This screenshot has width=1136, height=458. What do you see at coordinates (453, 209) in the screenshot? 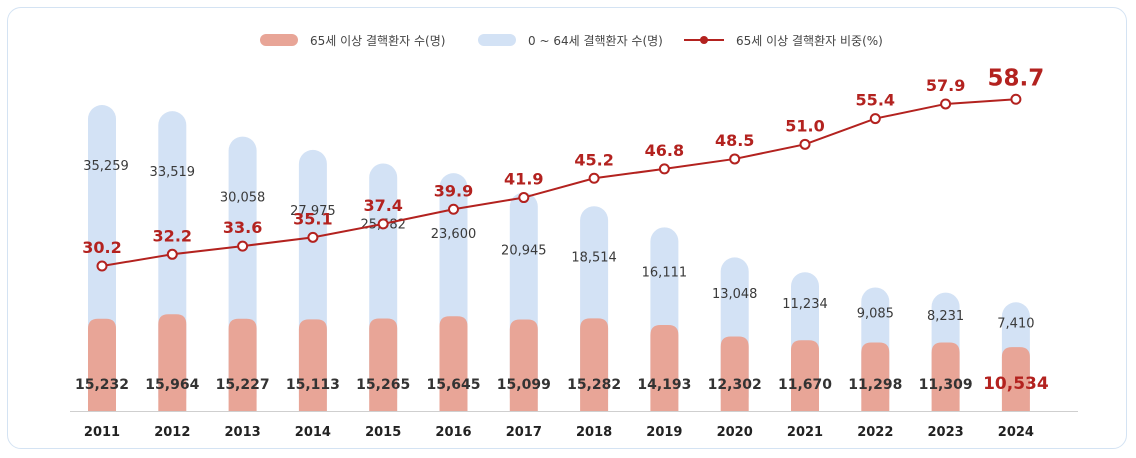
I see `ratio-point-2016` at bounding box center [453, 209].